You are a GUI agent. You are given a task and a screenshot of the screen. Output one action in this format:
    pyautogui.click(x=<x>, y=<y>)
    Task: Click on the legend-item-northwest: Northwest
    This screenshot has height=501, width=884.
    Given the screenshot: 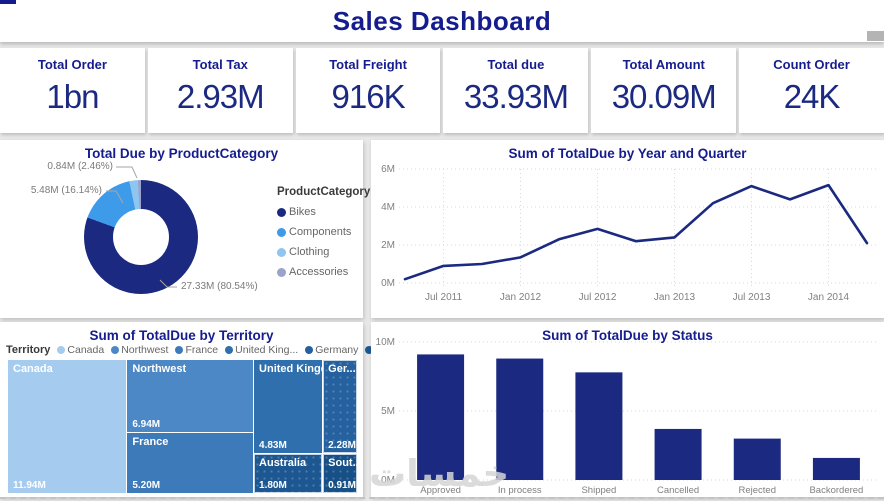 What is the action you would take?
    pyautogui.click(x=139, y=350)
    